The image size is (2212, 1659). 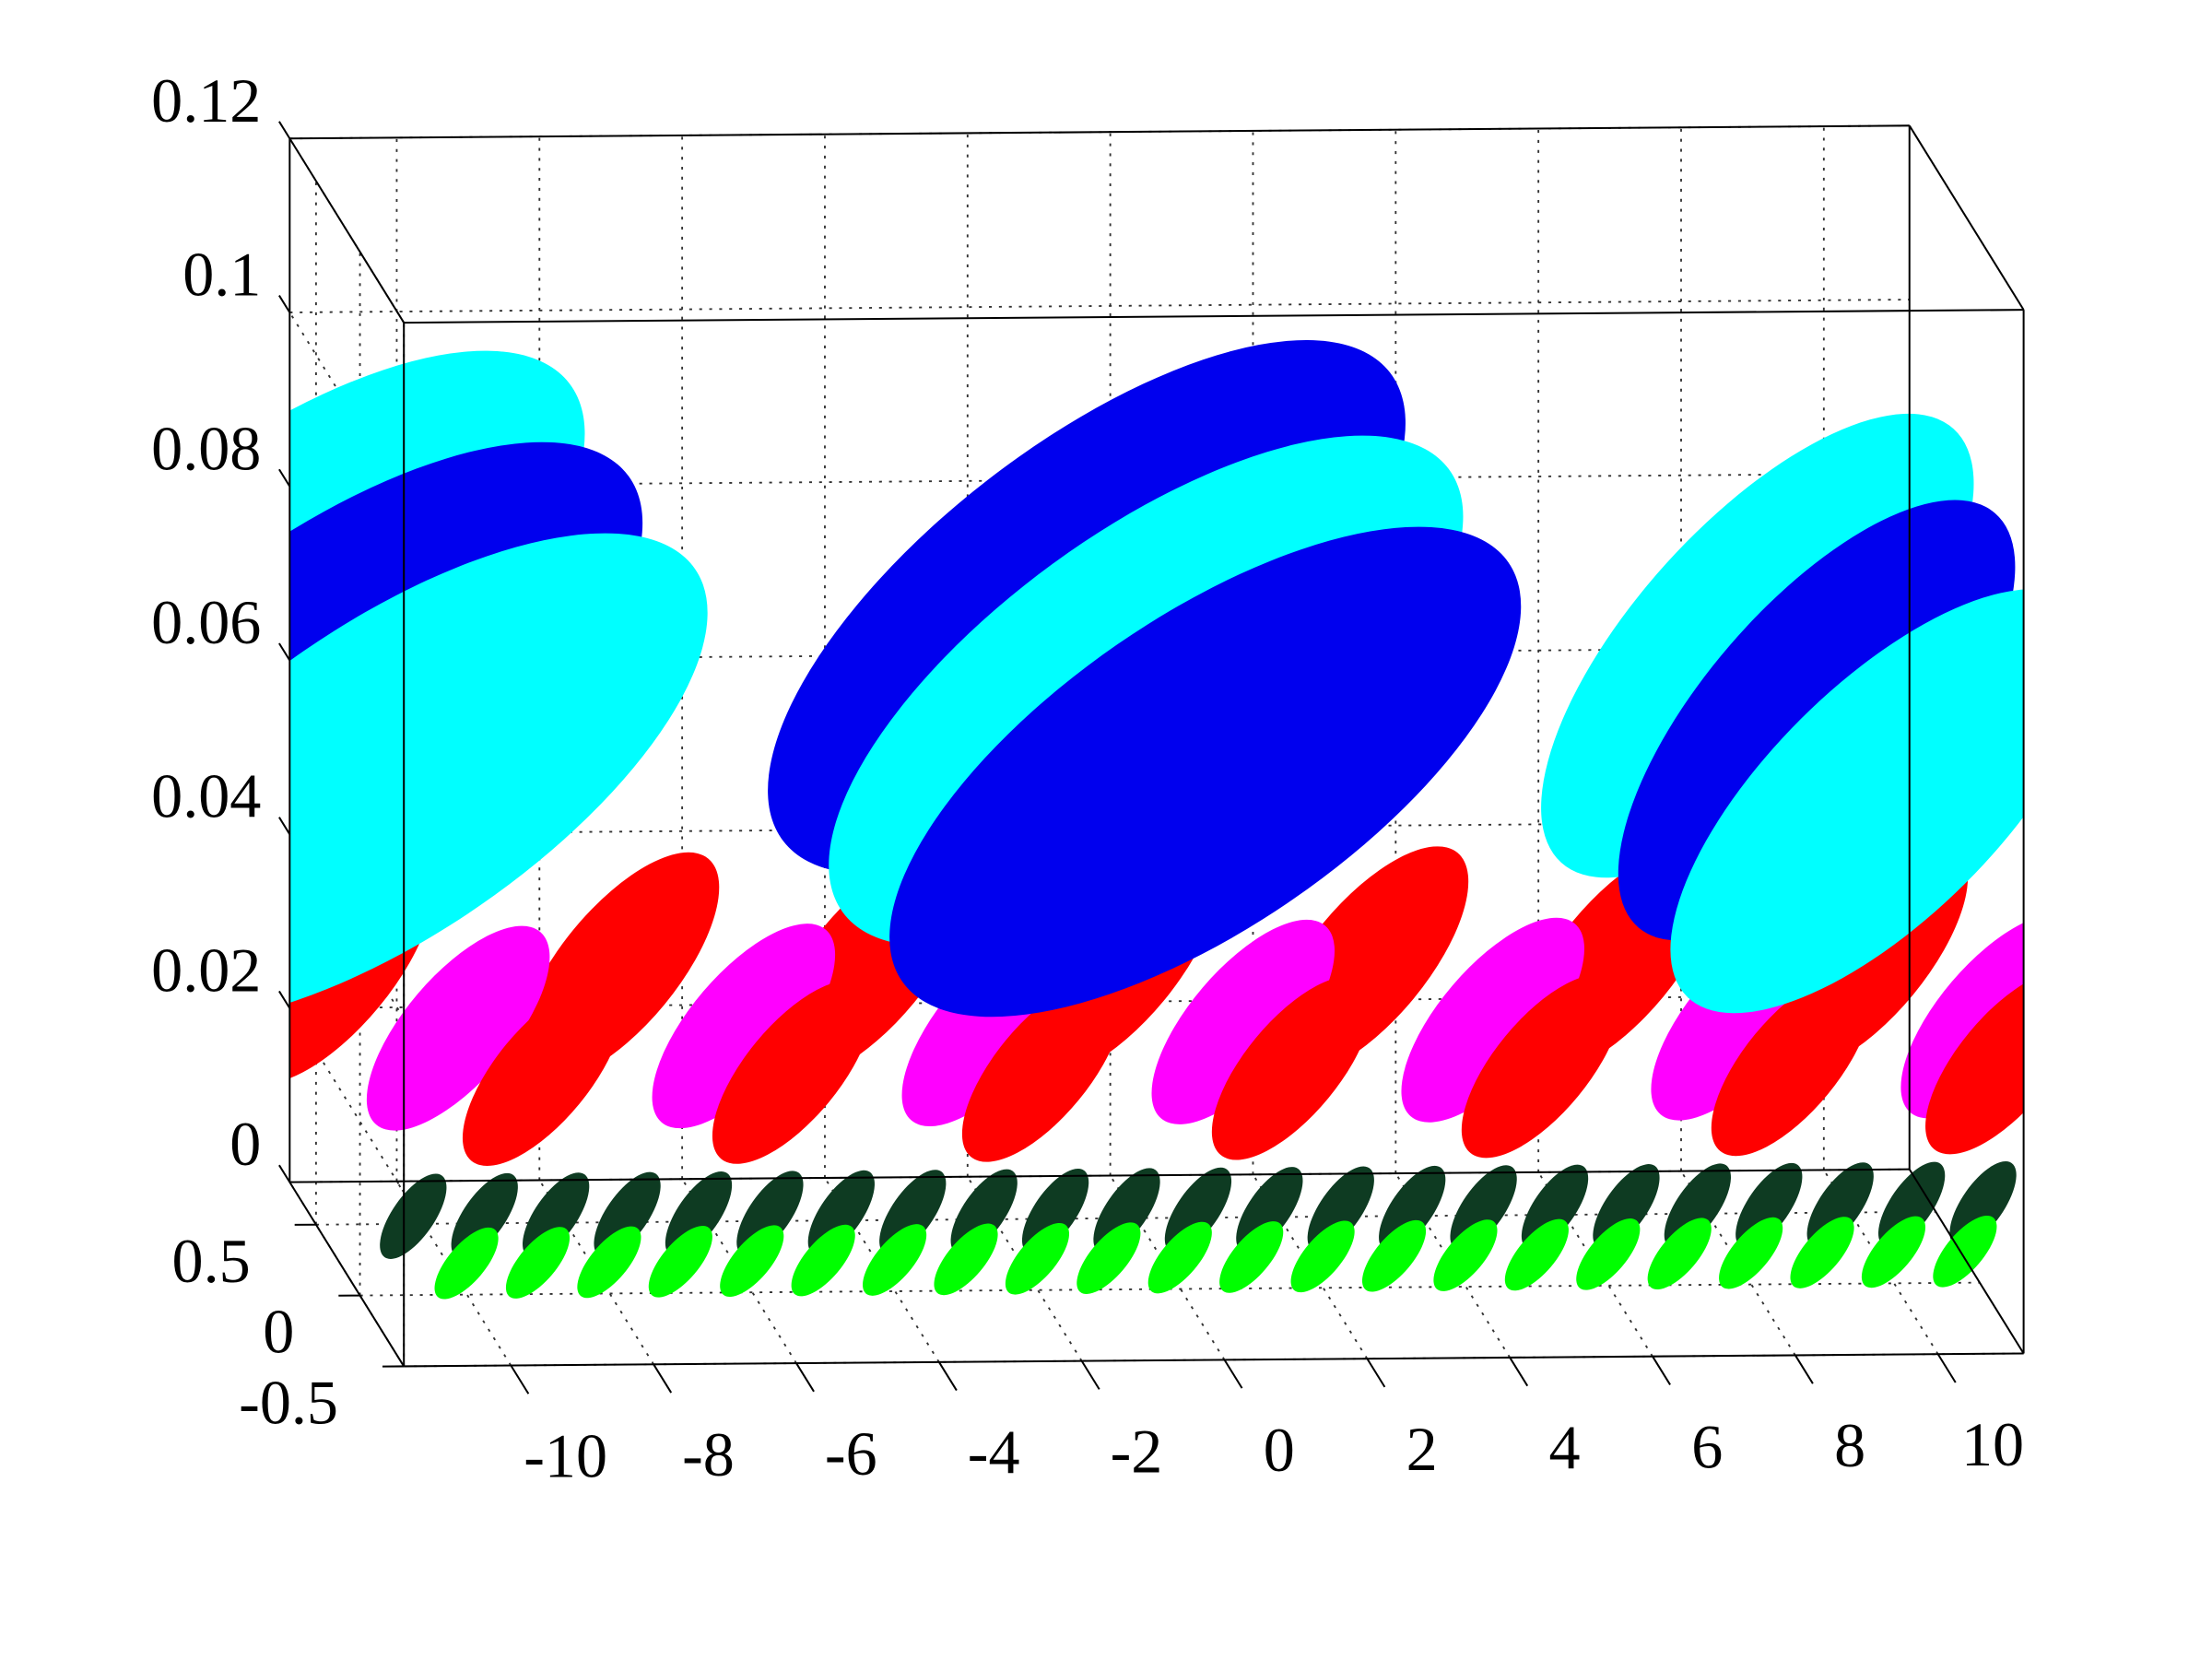 What do you see at coordinates (206, 100) in the screenshot?
I see `z-tick-label: 0.12` at bounding box center [206, 100].